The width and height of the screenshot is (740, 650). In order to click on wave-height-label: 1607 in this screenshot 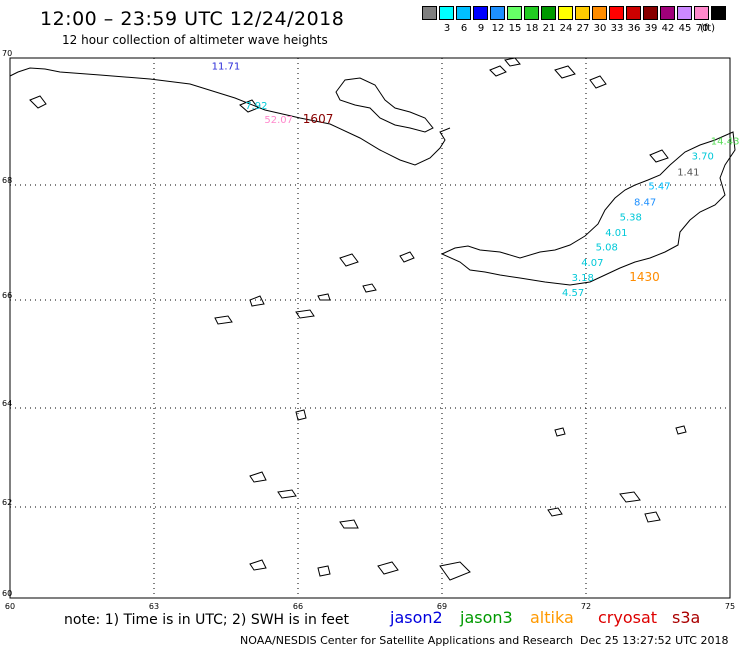, I will do `click(318, 119)`.